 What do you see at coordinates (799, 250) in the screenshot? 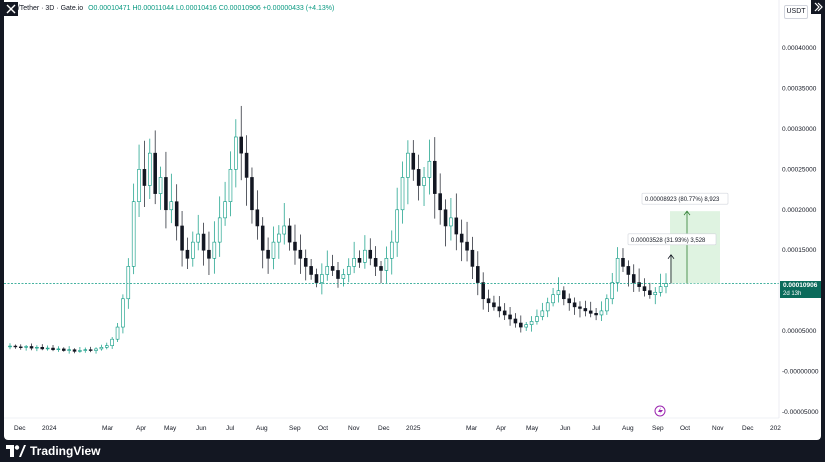
I see `y-tick-label: 0.00015000` at bounding box center [799, 250].